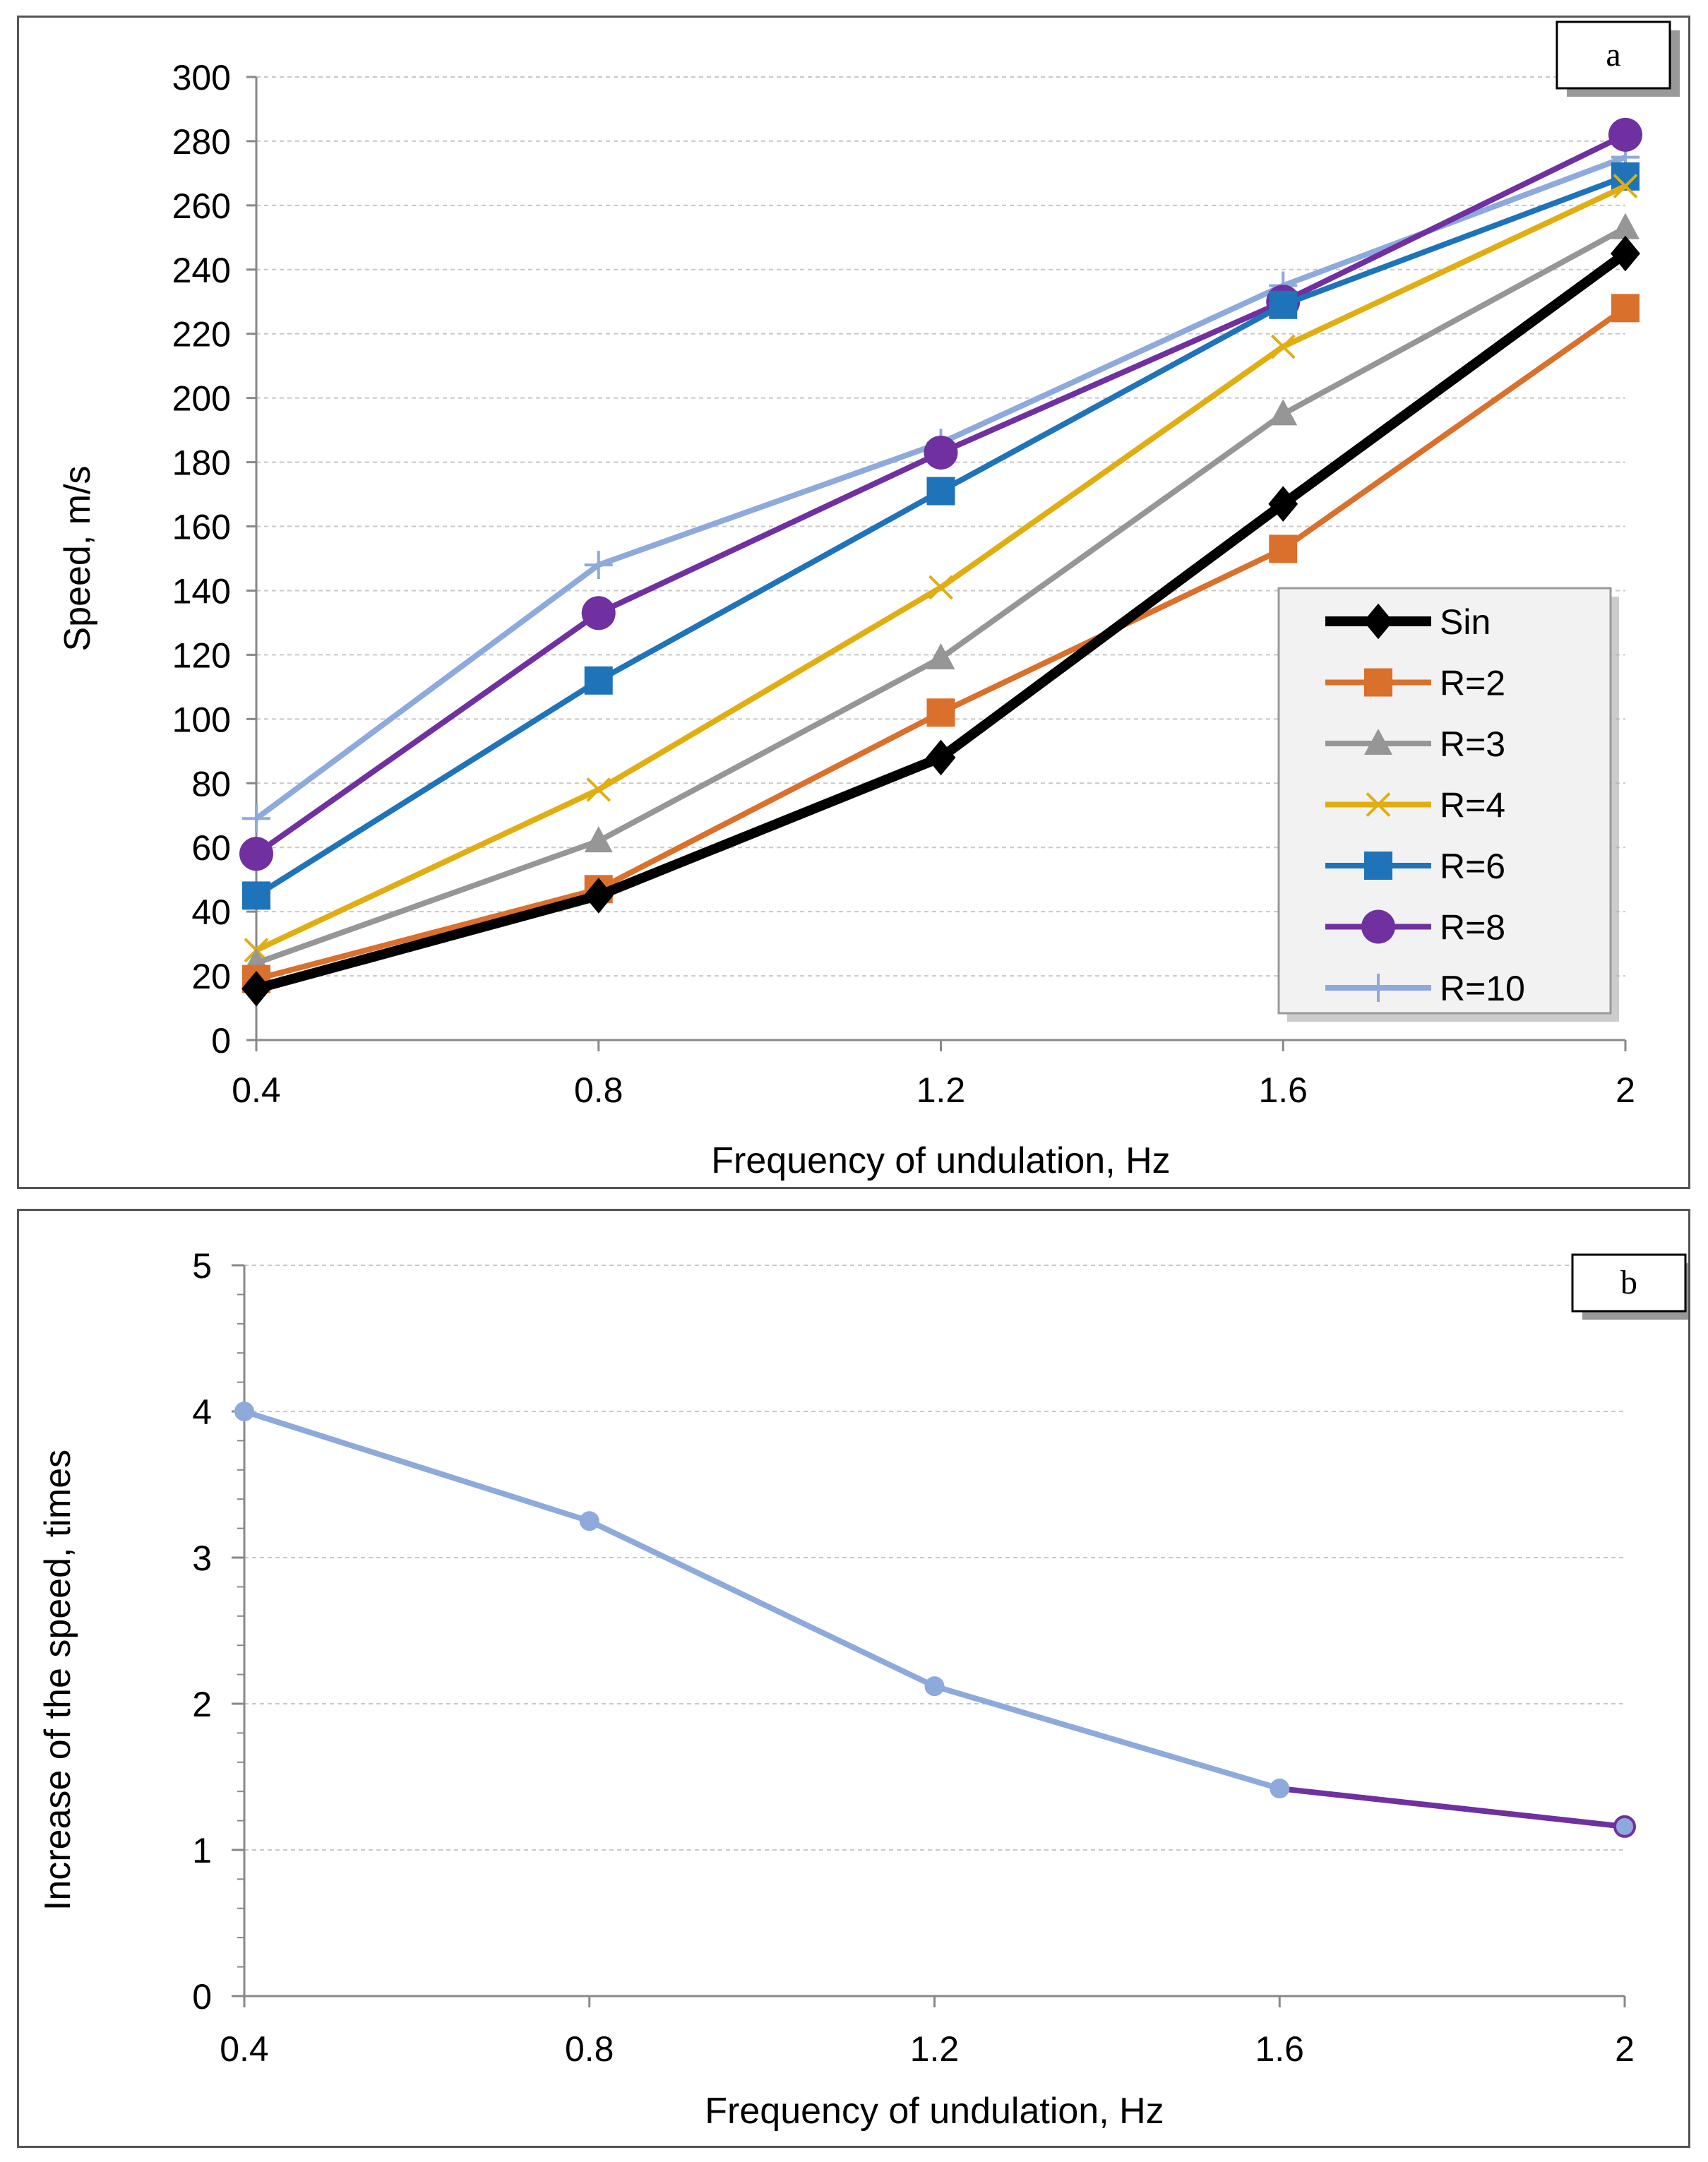  Describe the element at coordinates (211, 784) in the screenshot. I see `y-tick-label: 80` at that location.